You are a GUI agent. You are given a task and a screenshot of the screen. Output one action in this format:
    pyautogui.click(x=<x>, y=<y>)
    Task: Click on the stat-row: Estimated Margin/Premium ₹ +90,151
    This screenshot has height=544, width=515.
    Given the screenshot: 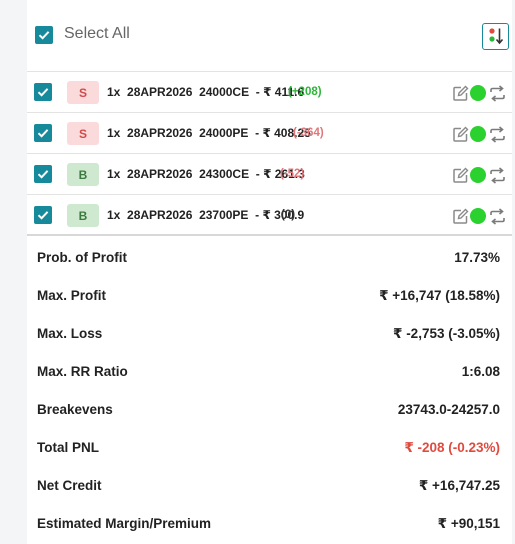 What is the action you would take?
    pyautogui.click(x=269, y=523)
    